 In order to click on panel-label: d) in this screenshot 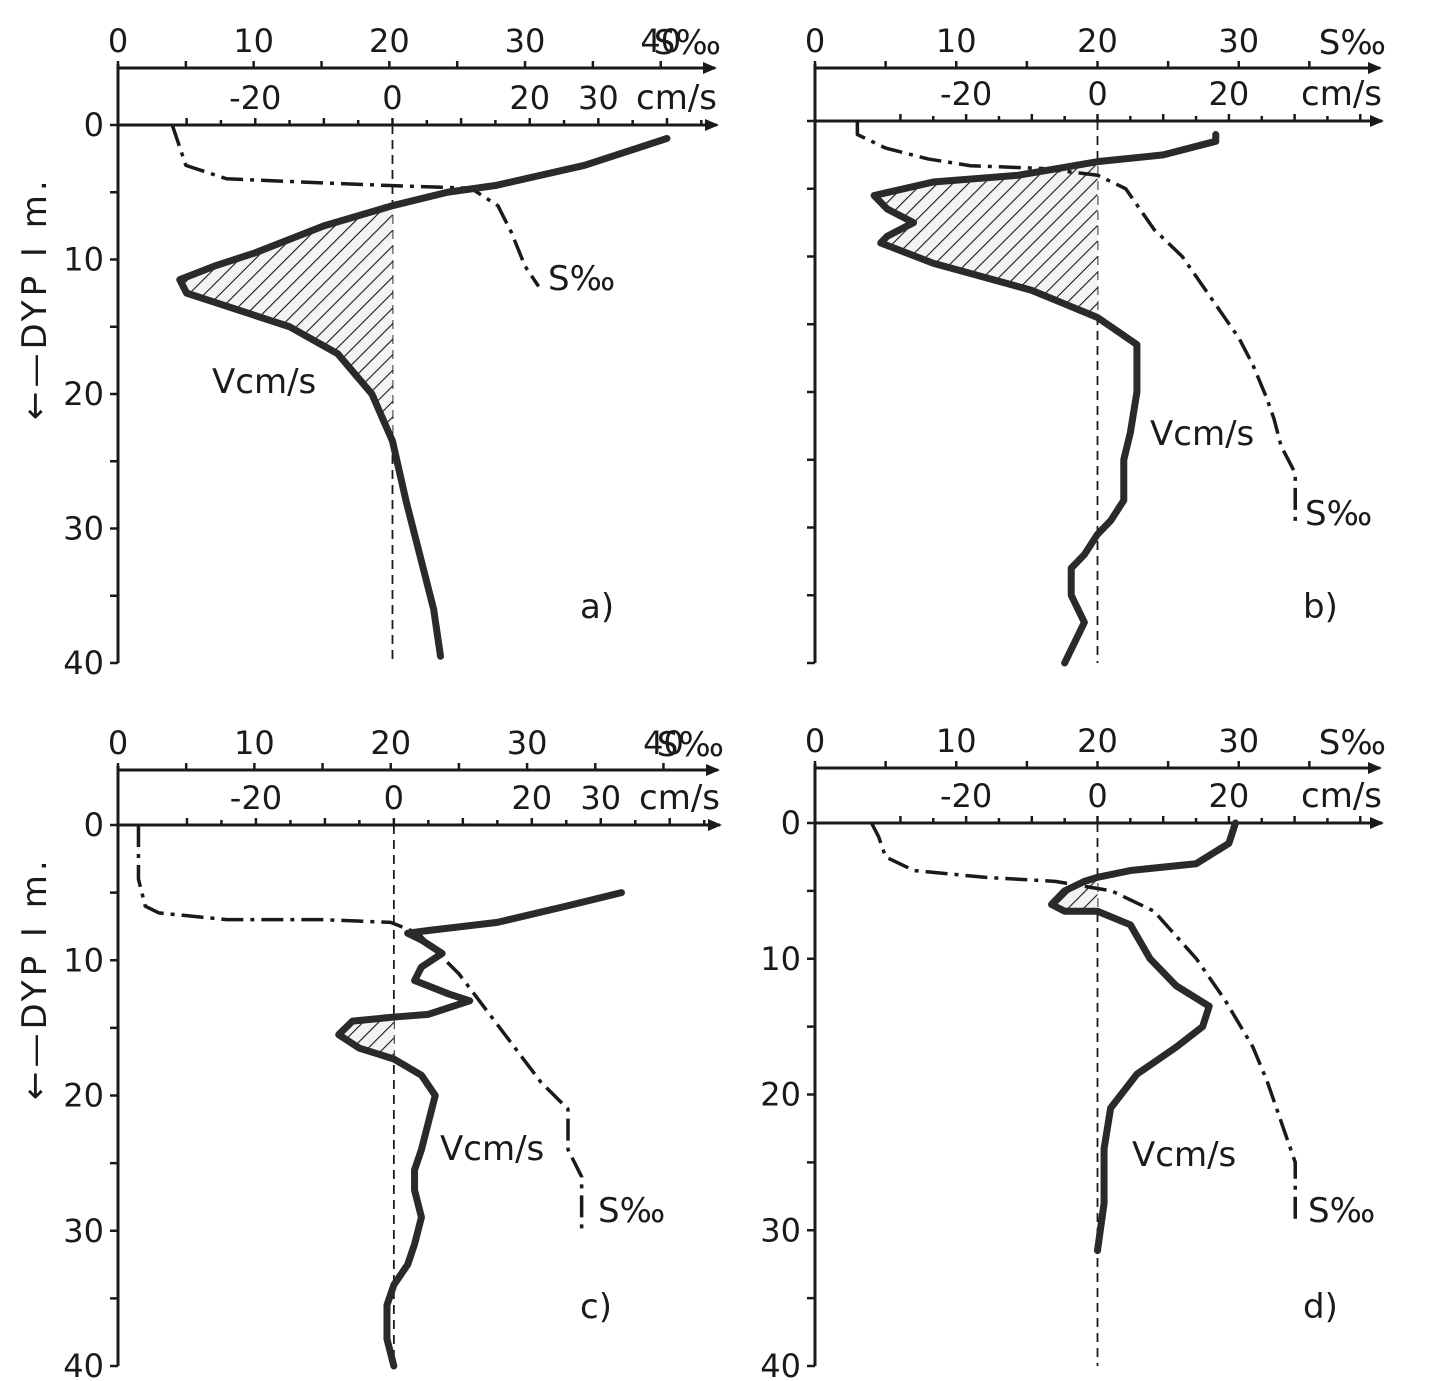, I will do `click(1320, 1307)`.